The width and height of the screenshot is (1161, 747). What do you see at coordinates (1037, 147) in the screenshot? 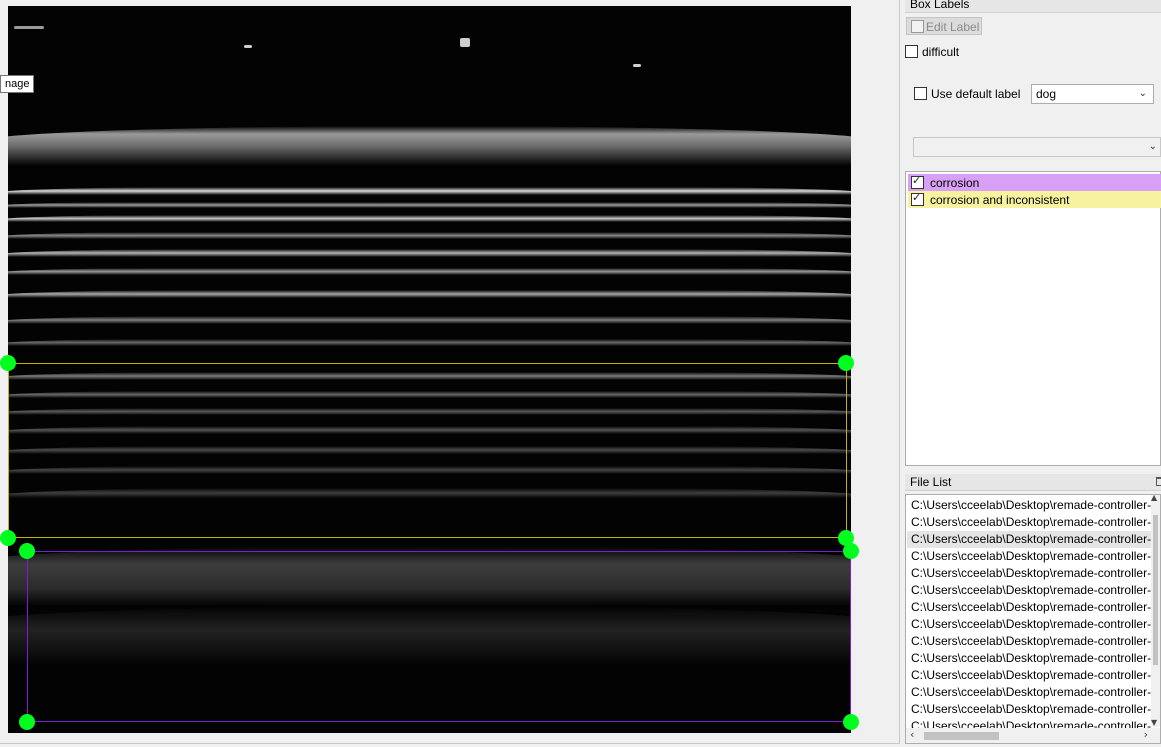
I see `label-filter-combo: ⌄` at bounding box center [1037, 147].